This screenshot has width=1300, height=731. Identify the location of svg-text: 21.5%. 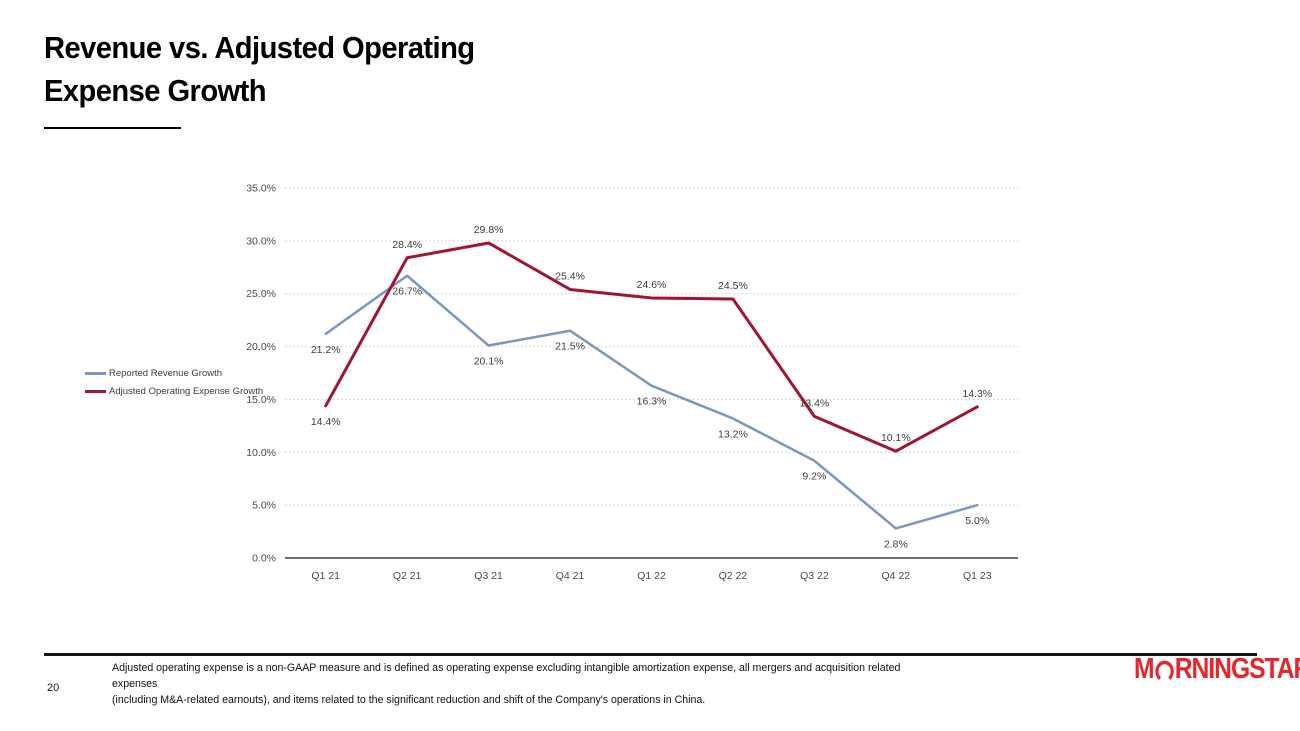
(570, 347).